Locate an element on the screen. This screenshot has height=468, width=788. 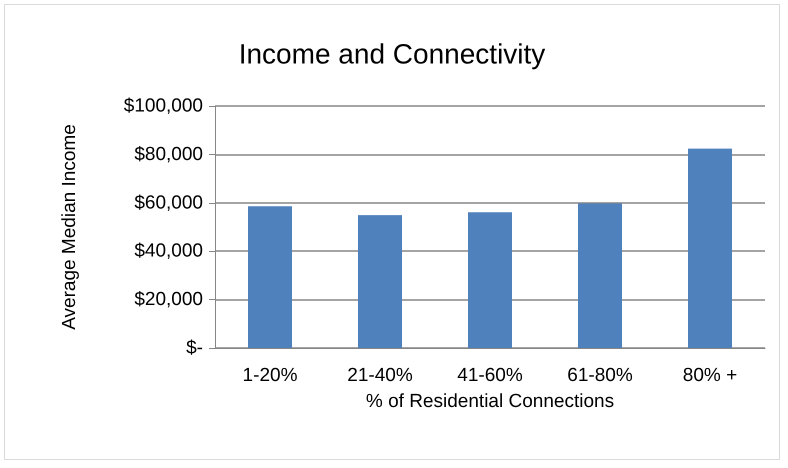
y-tick-label: $100,000 is located at coordinates (163, 106).